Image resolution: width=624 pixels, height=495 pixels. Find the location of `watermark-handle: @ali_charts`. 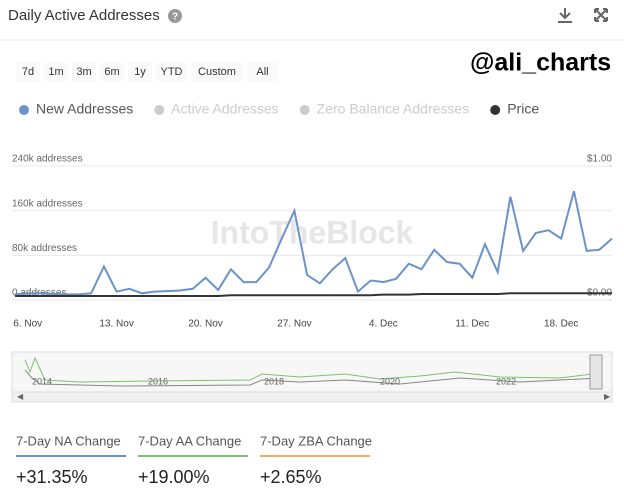

watermark-handle: @ali_charts is located at coordinates (540, 63).